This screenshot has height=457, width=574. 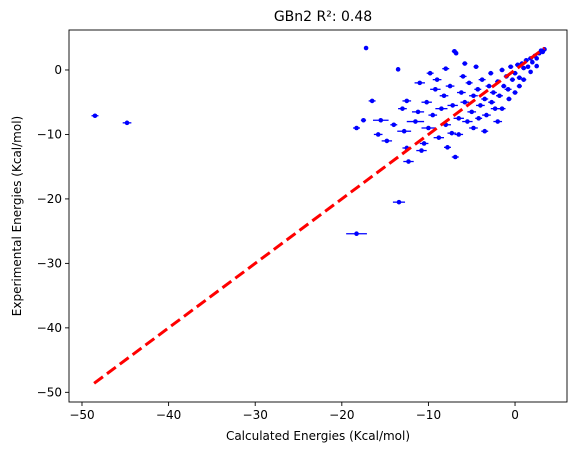 I want to click on x-axis-label: Calculated Energies (Kcal/mol), so click(x=318, y=436).